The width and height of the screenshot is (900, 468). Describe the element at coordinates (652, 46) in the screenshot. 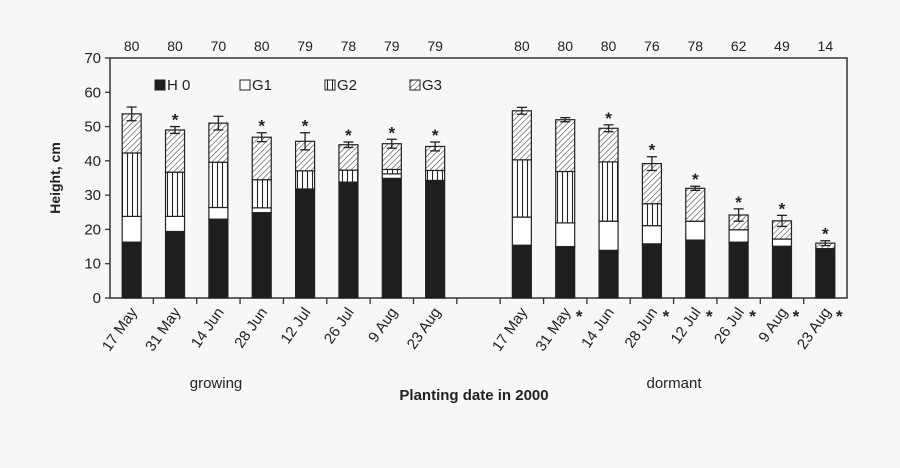

I see `sample-count: 76` at that location.